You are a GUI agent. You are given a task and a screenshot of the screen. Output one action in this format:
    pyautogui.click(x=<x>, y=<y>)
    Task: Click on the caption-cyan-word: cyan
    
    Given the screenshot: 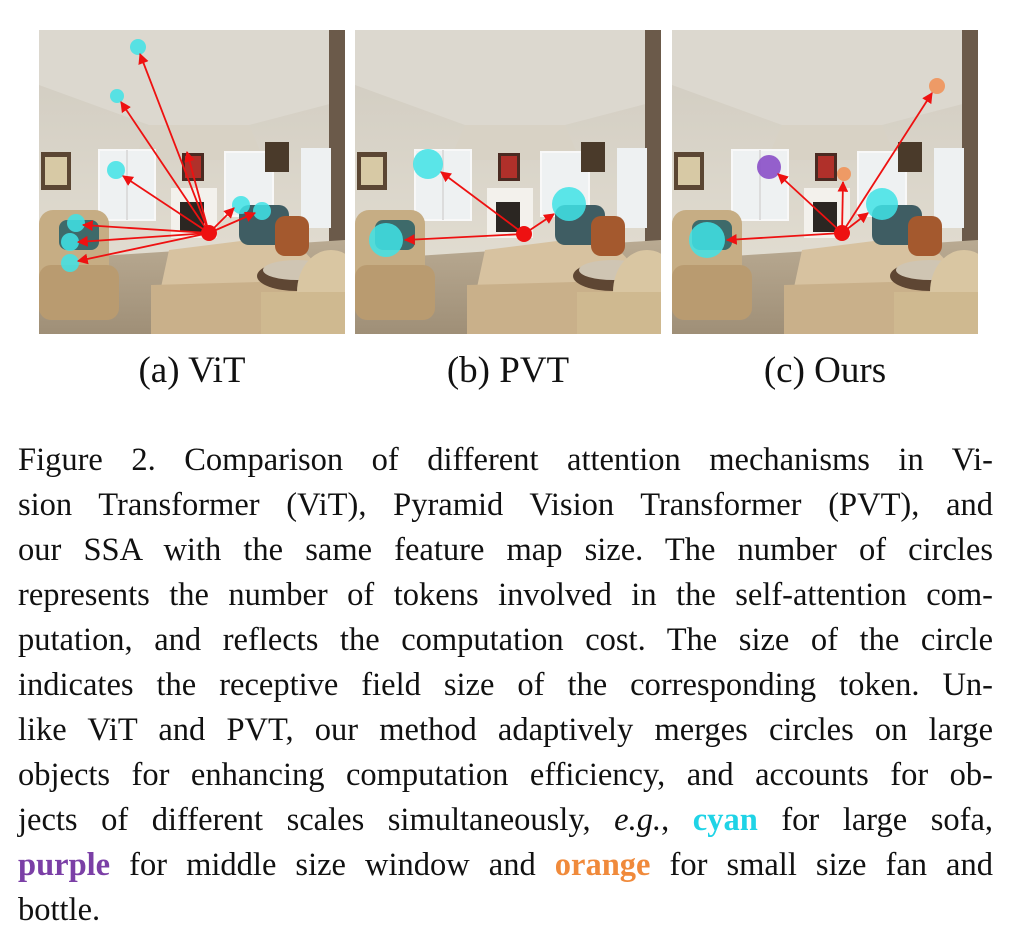 What is the action you would take?
    pyautogui.click(x=725, y=820)
    